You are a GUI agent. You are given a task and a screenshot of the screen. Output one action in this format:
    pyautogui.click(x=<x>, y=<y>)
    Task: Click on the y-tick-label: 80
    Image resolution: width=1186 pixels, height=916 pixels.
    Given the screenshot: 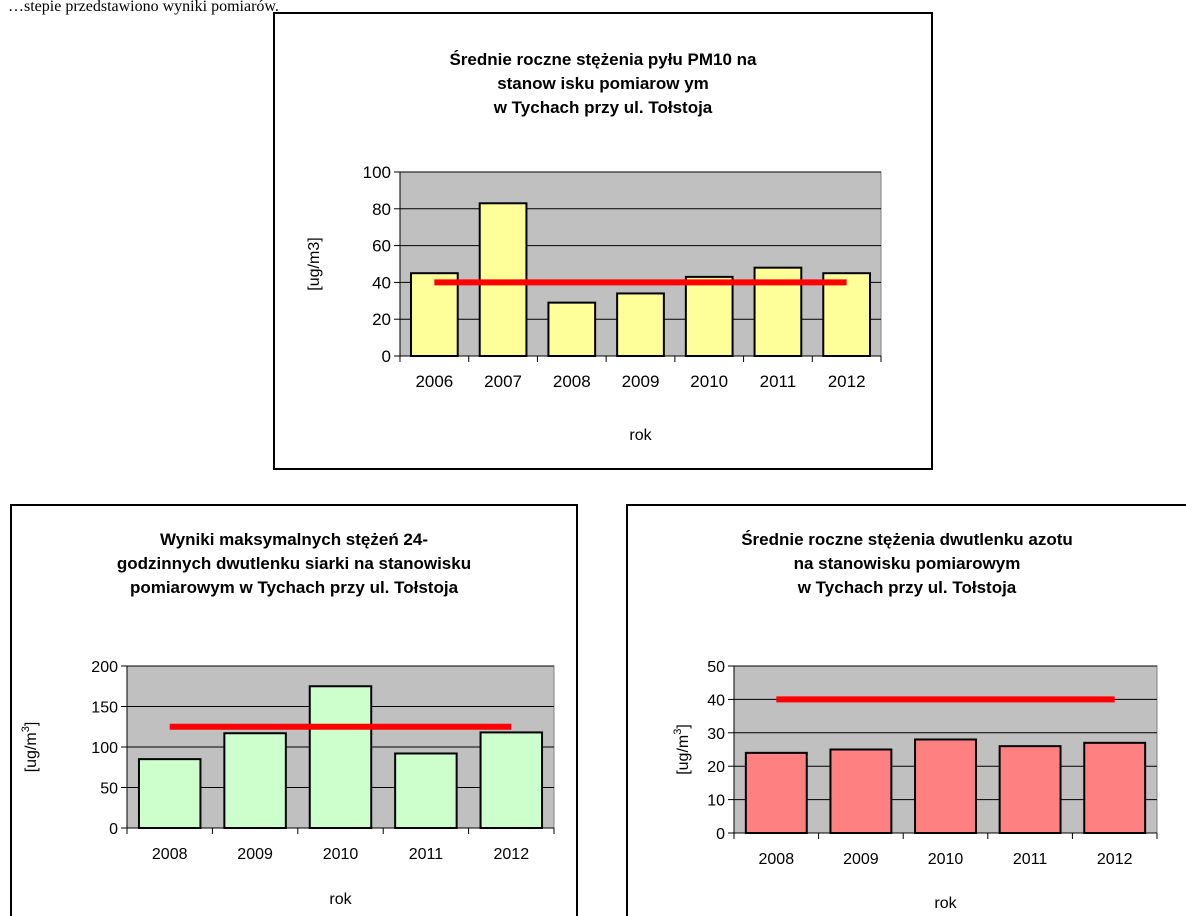 What is the action you would take?
    pyautogui.click(x=381, y=209)
    